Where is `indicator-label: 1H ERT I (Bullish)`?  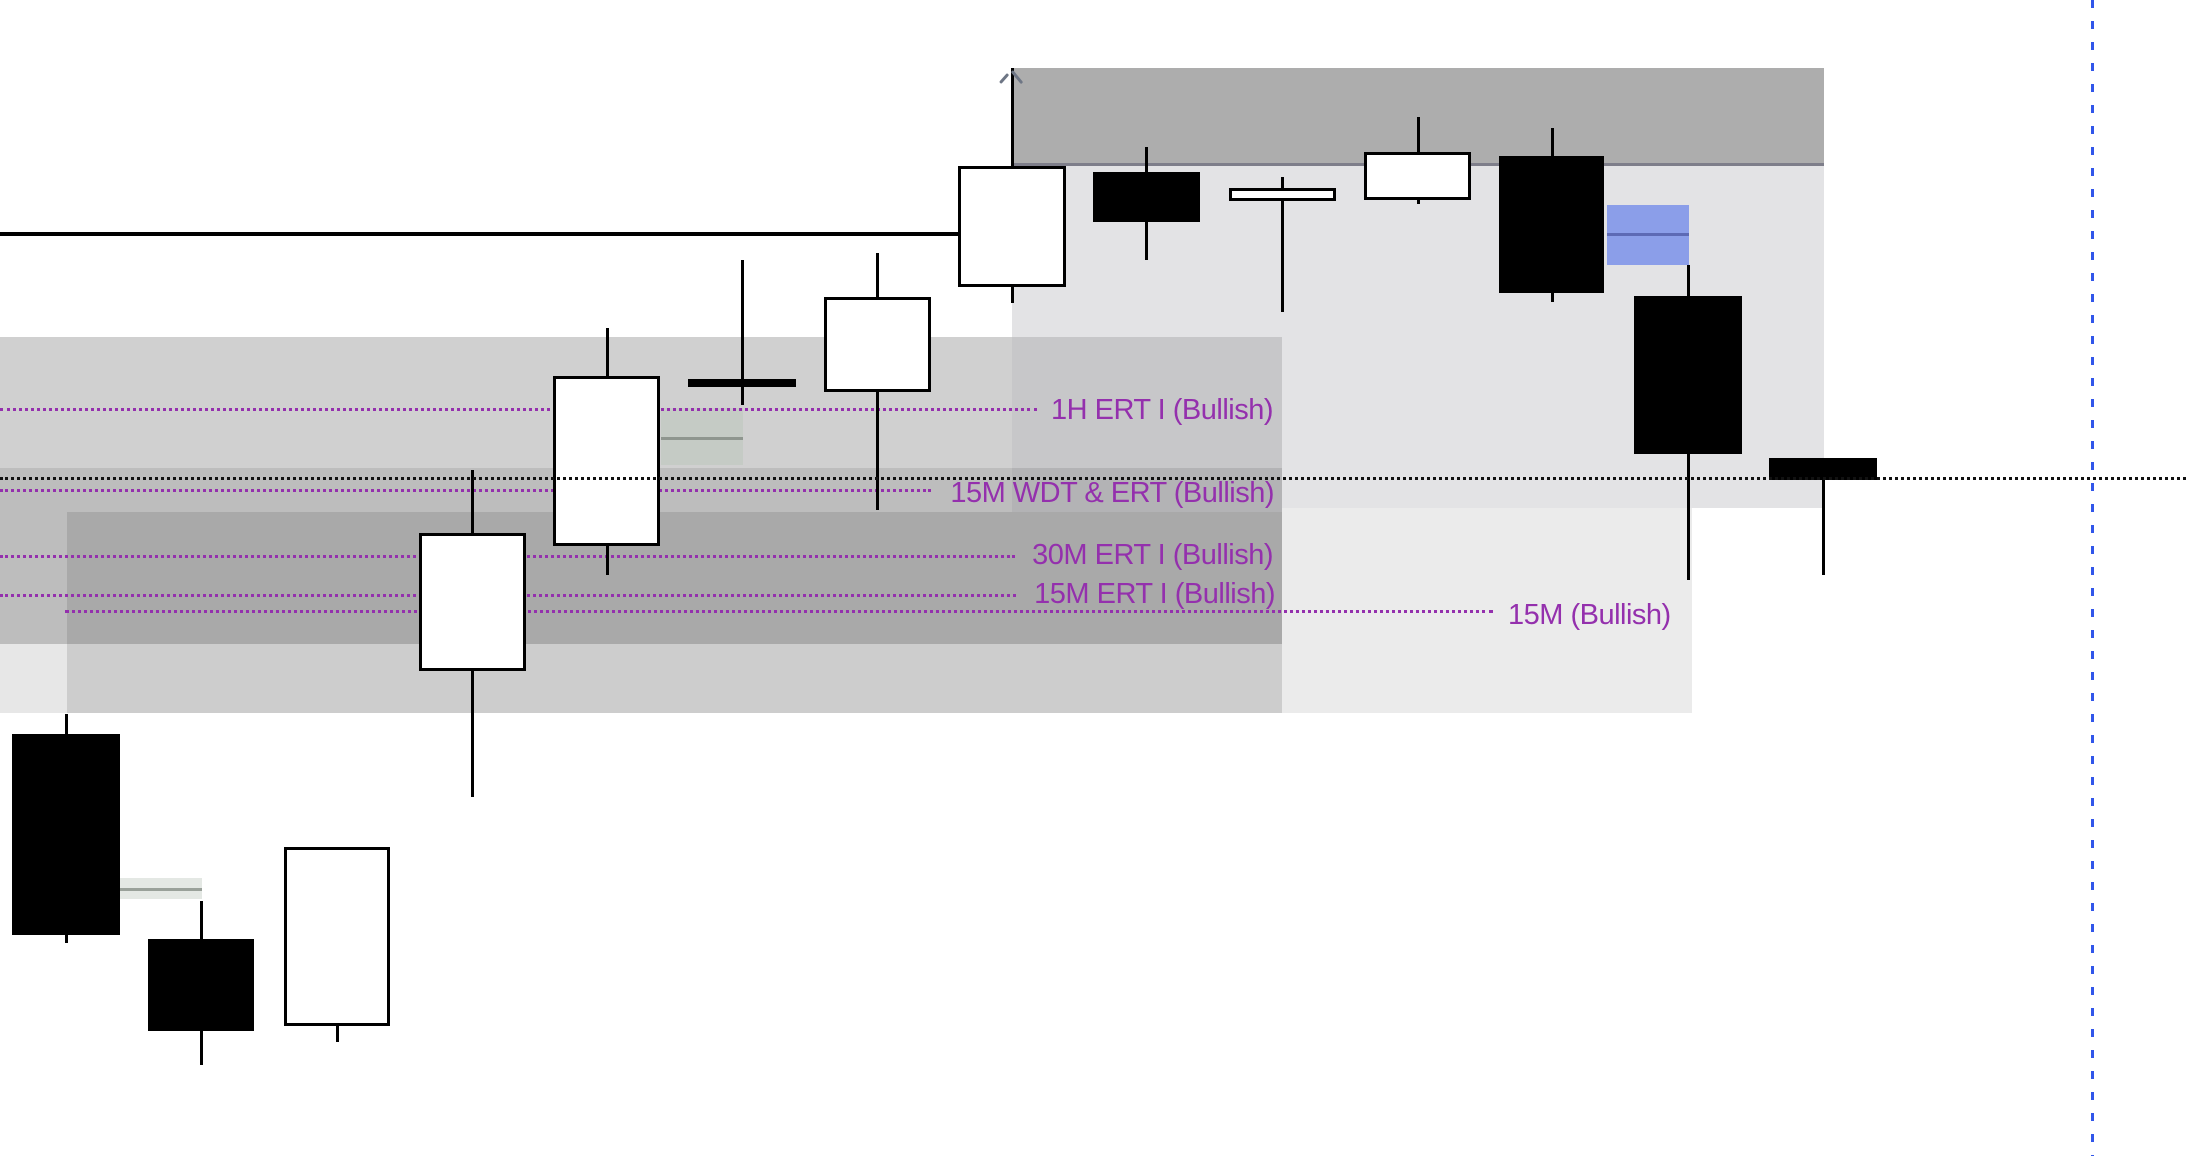
indicator-label: 1H ERT I (Bullish) is located at coordinates (1162, 409).